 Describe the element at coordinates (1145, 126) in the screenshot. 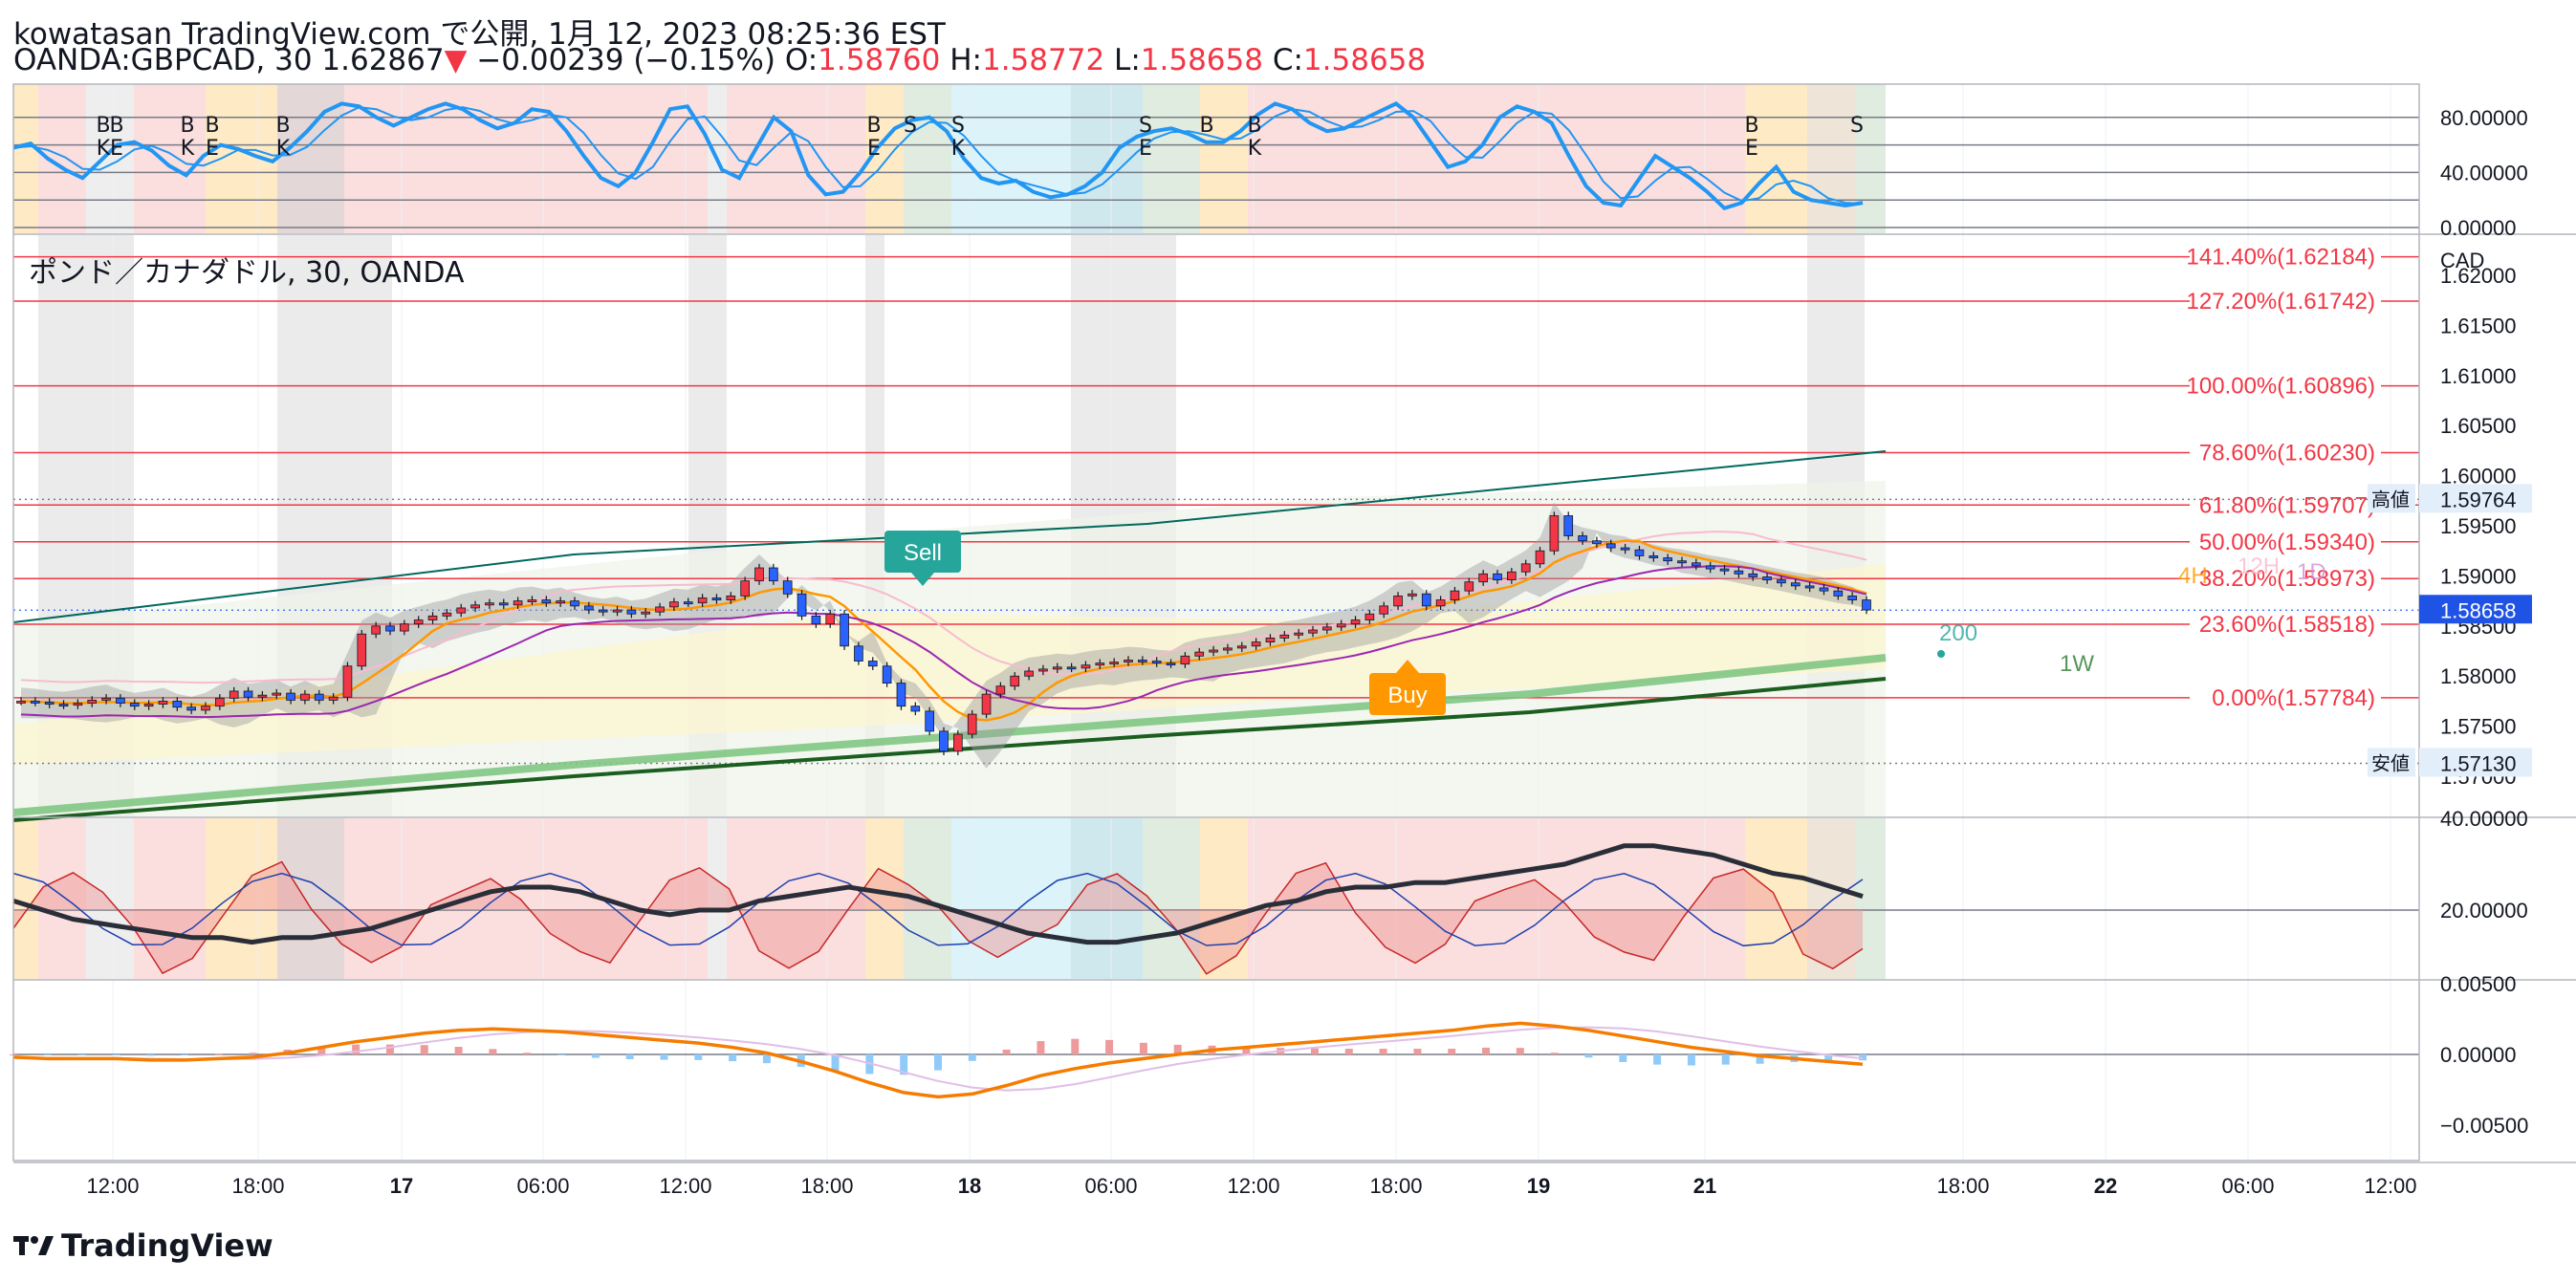

I see `stoch-signal-label: S` at that location.